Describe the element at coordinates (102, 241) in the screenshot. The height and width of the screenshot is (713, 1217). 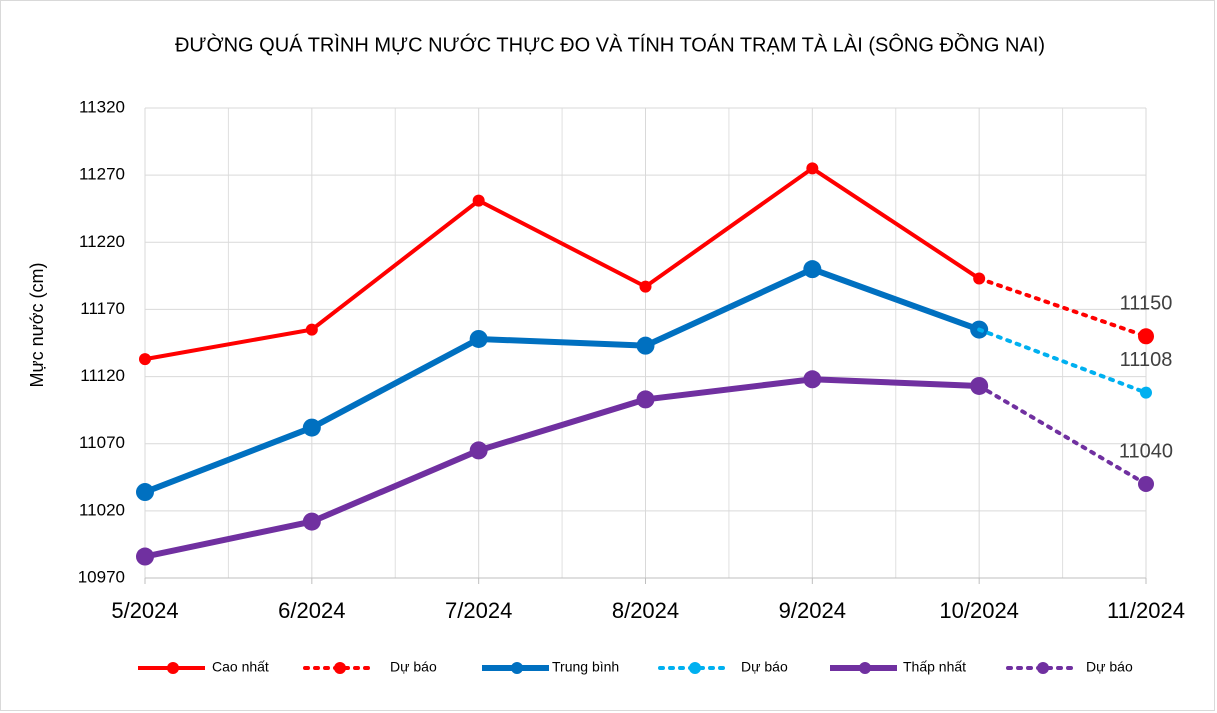
I see `y-tick-label: 11220` at that location.